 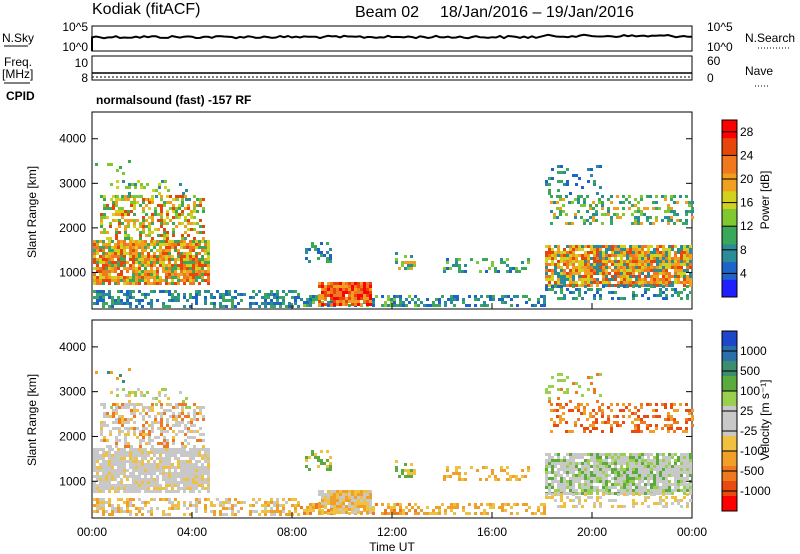 I want to click on power-colorbar-cell, so click(x=729, y=164).